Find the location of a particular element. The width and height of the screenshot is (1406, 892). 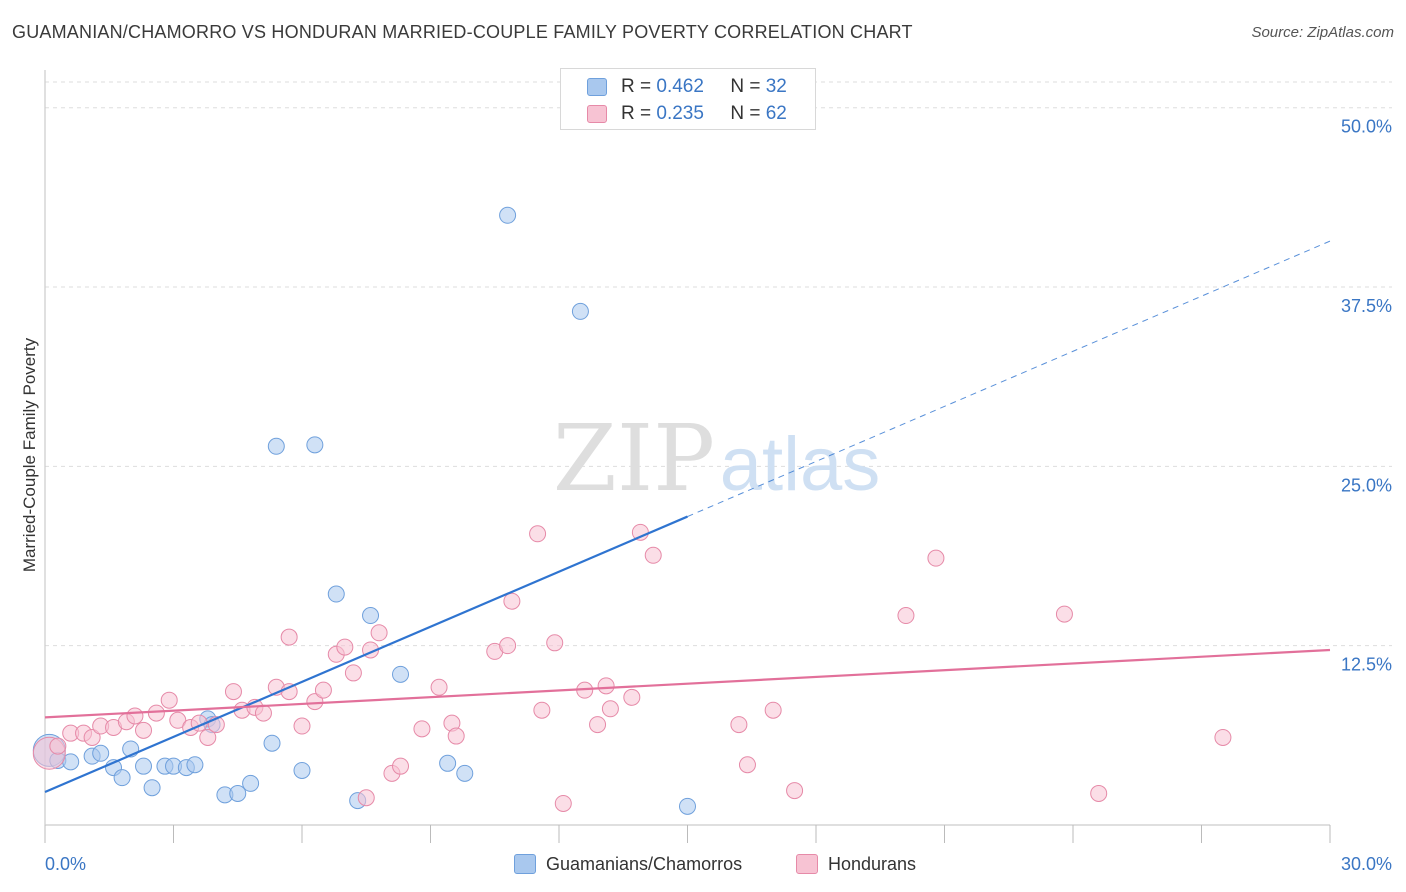

watermark: ZIP atlas is located at coordinates (716, 458).